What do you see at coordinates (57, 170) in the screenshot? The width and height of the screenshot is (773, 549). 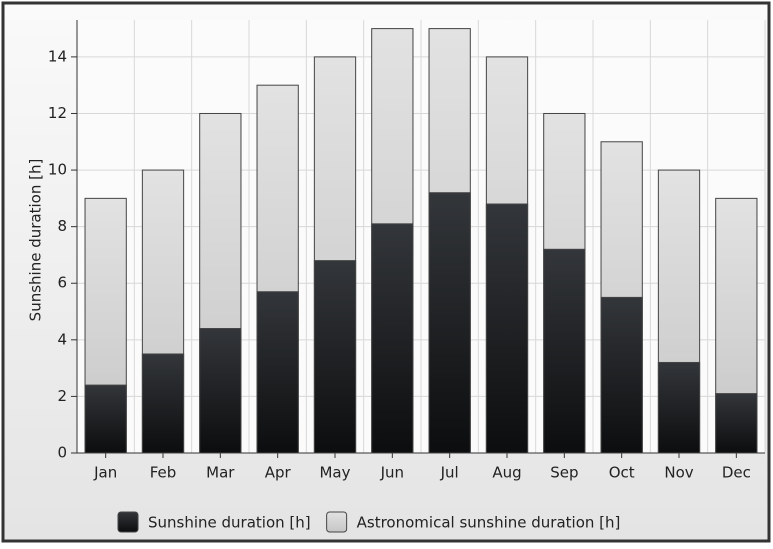 I see `y-tick-label: 10` at bounding box center [57, 170].